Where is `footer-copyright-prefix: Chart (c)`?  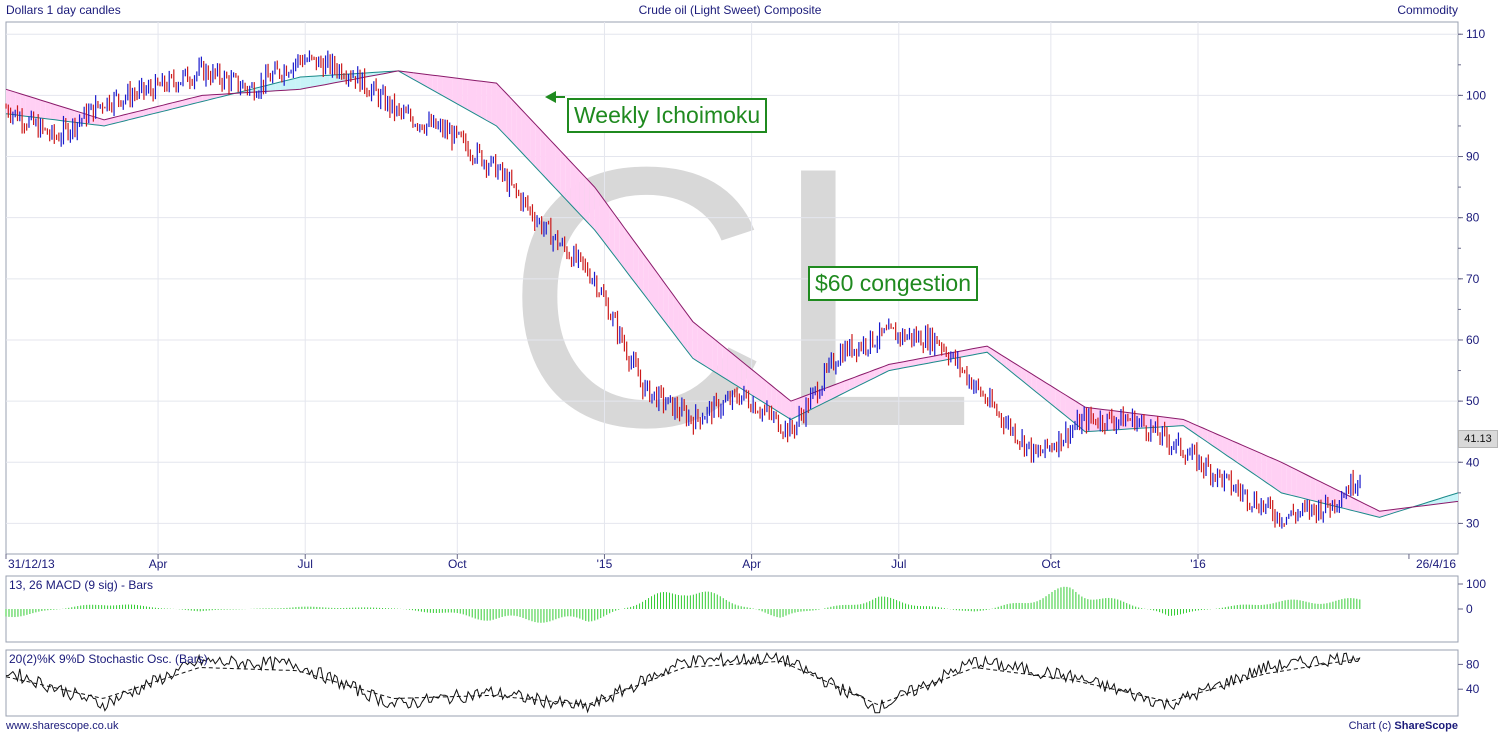
footer-copyright-prefix: Chart (c) is located at coordinates (1371, 726).